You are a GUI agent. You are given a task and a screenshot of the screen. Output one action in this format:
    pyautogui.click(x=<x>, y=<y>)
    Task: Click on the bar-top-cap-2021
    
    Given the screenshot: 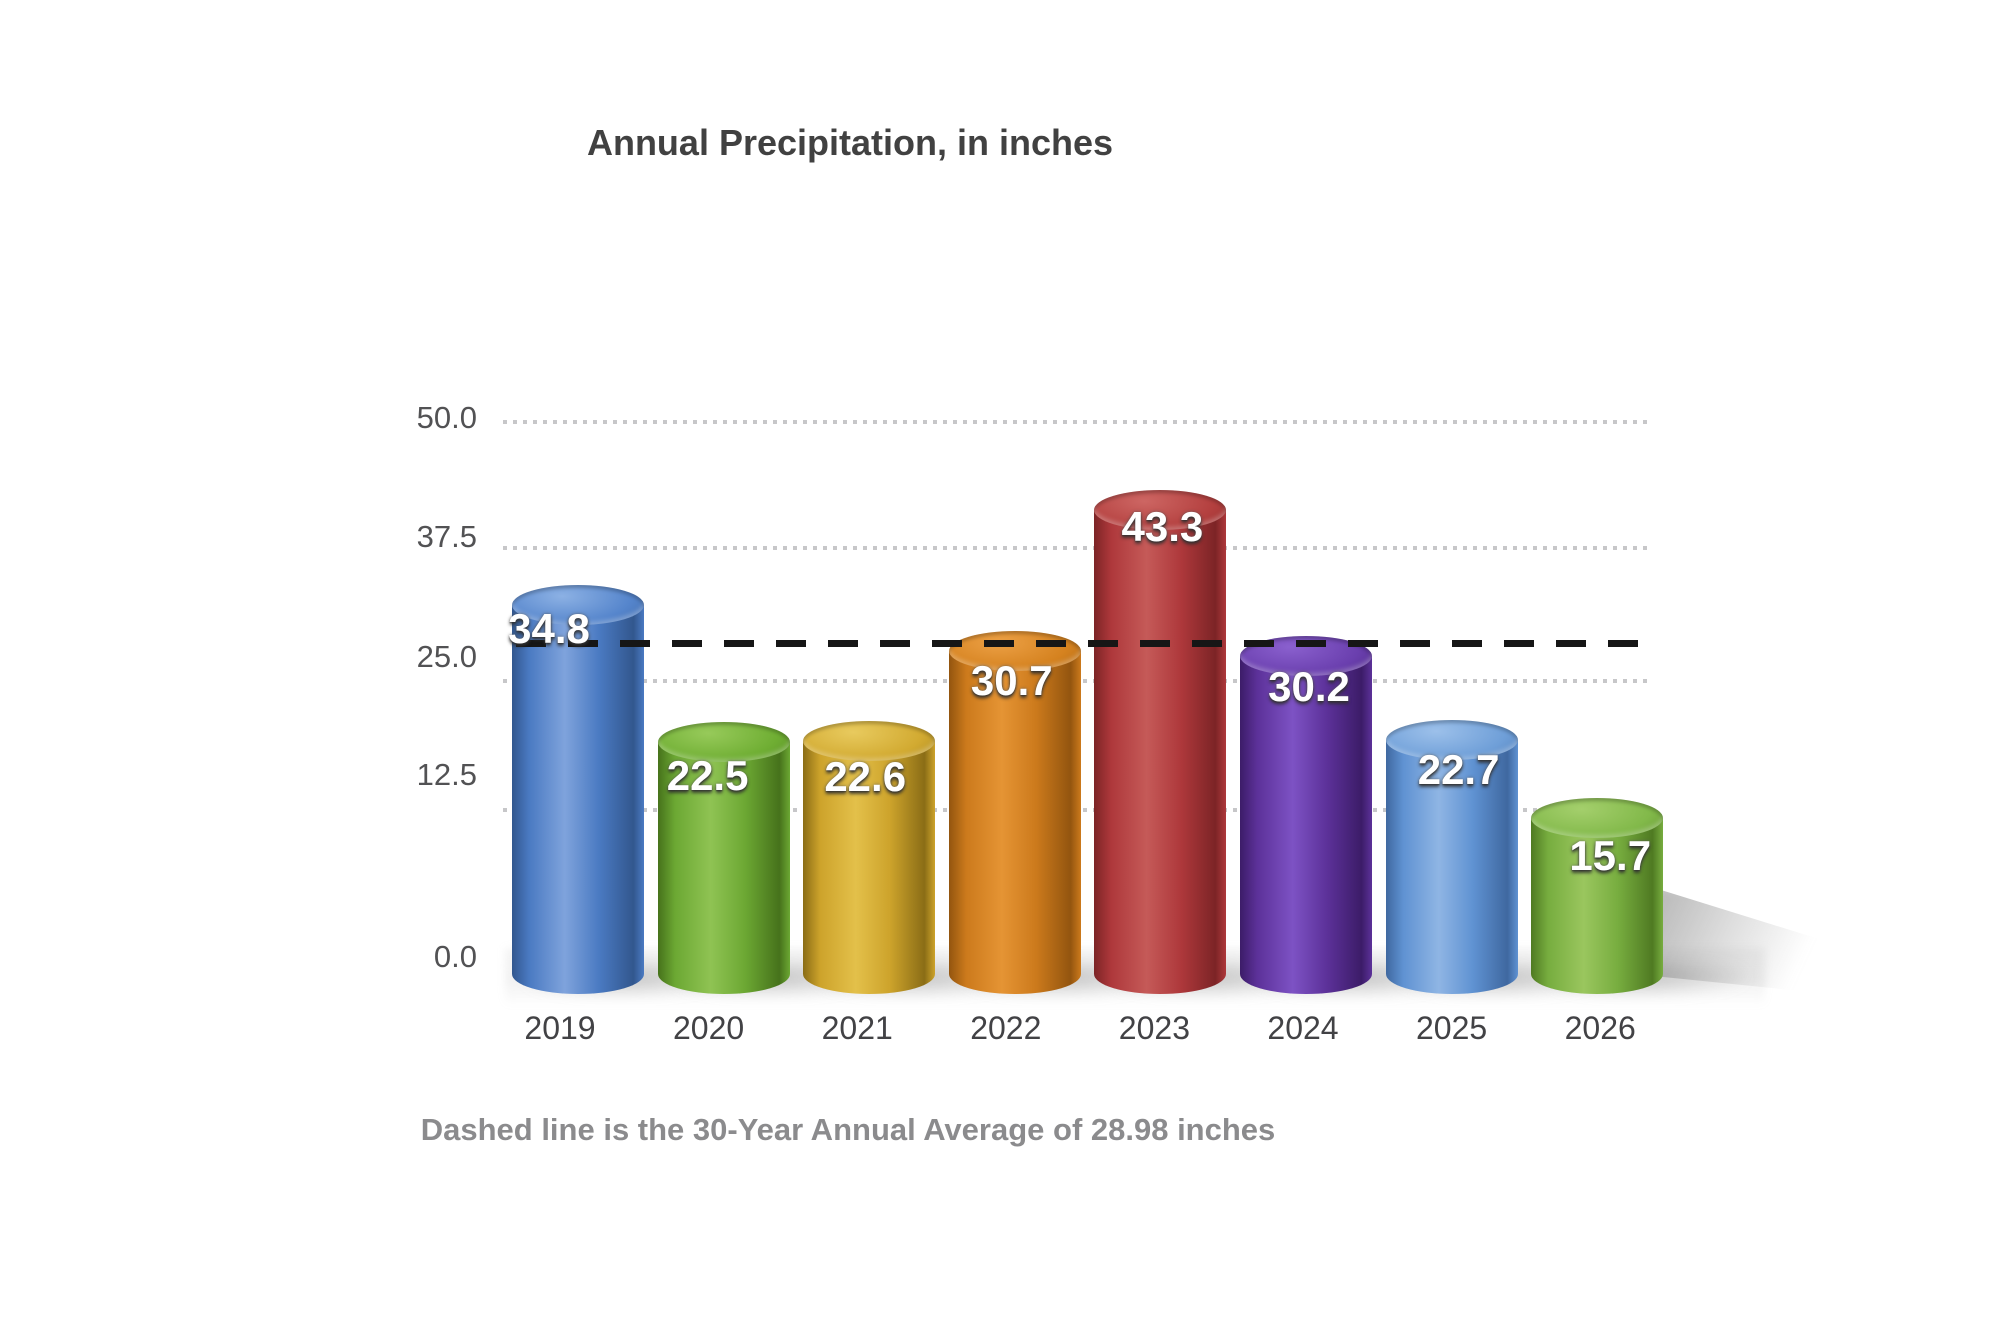 What is the action you would take?
    pyautogui.click(x=869, y=741)
    